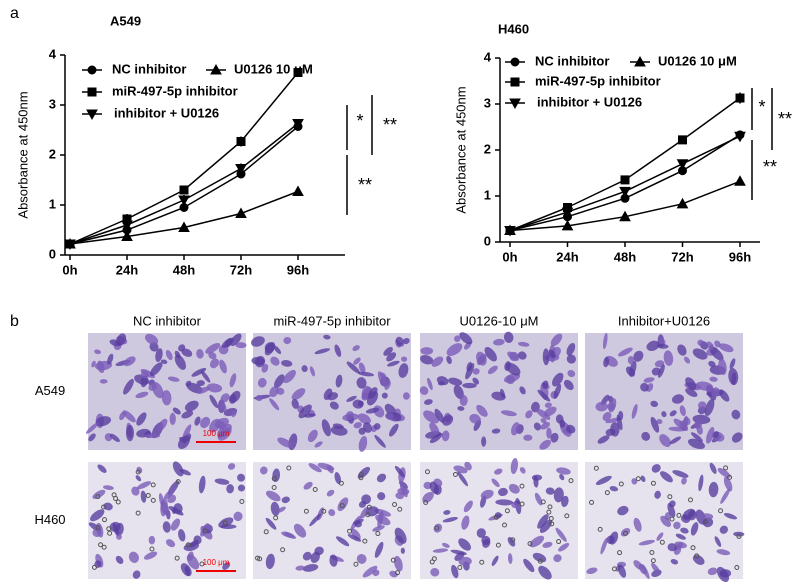 The height and width of the screenshot is (587, 800). I want to click on micrograph: 100 μm, so click(166, 391).